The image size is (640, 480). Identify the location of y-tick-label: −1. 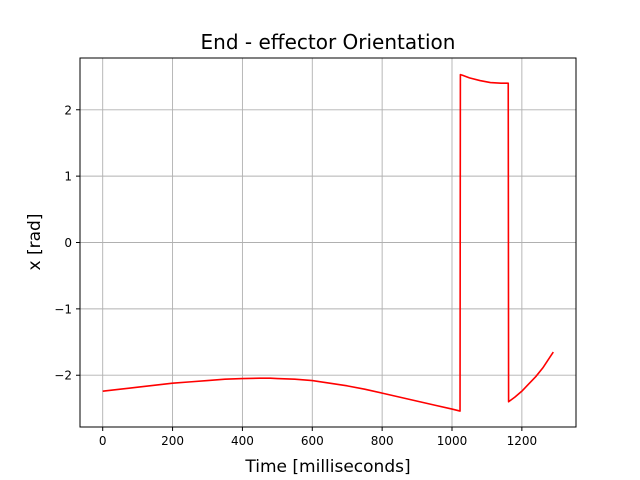
(63, 309).